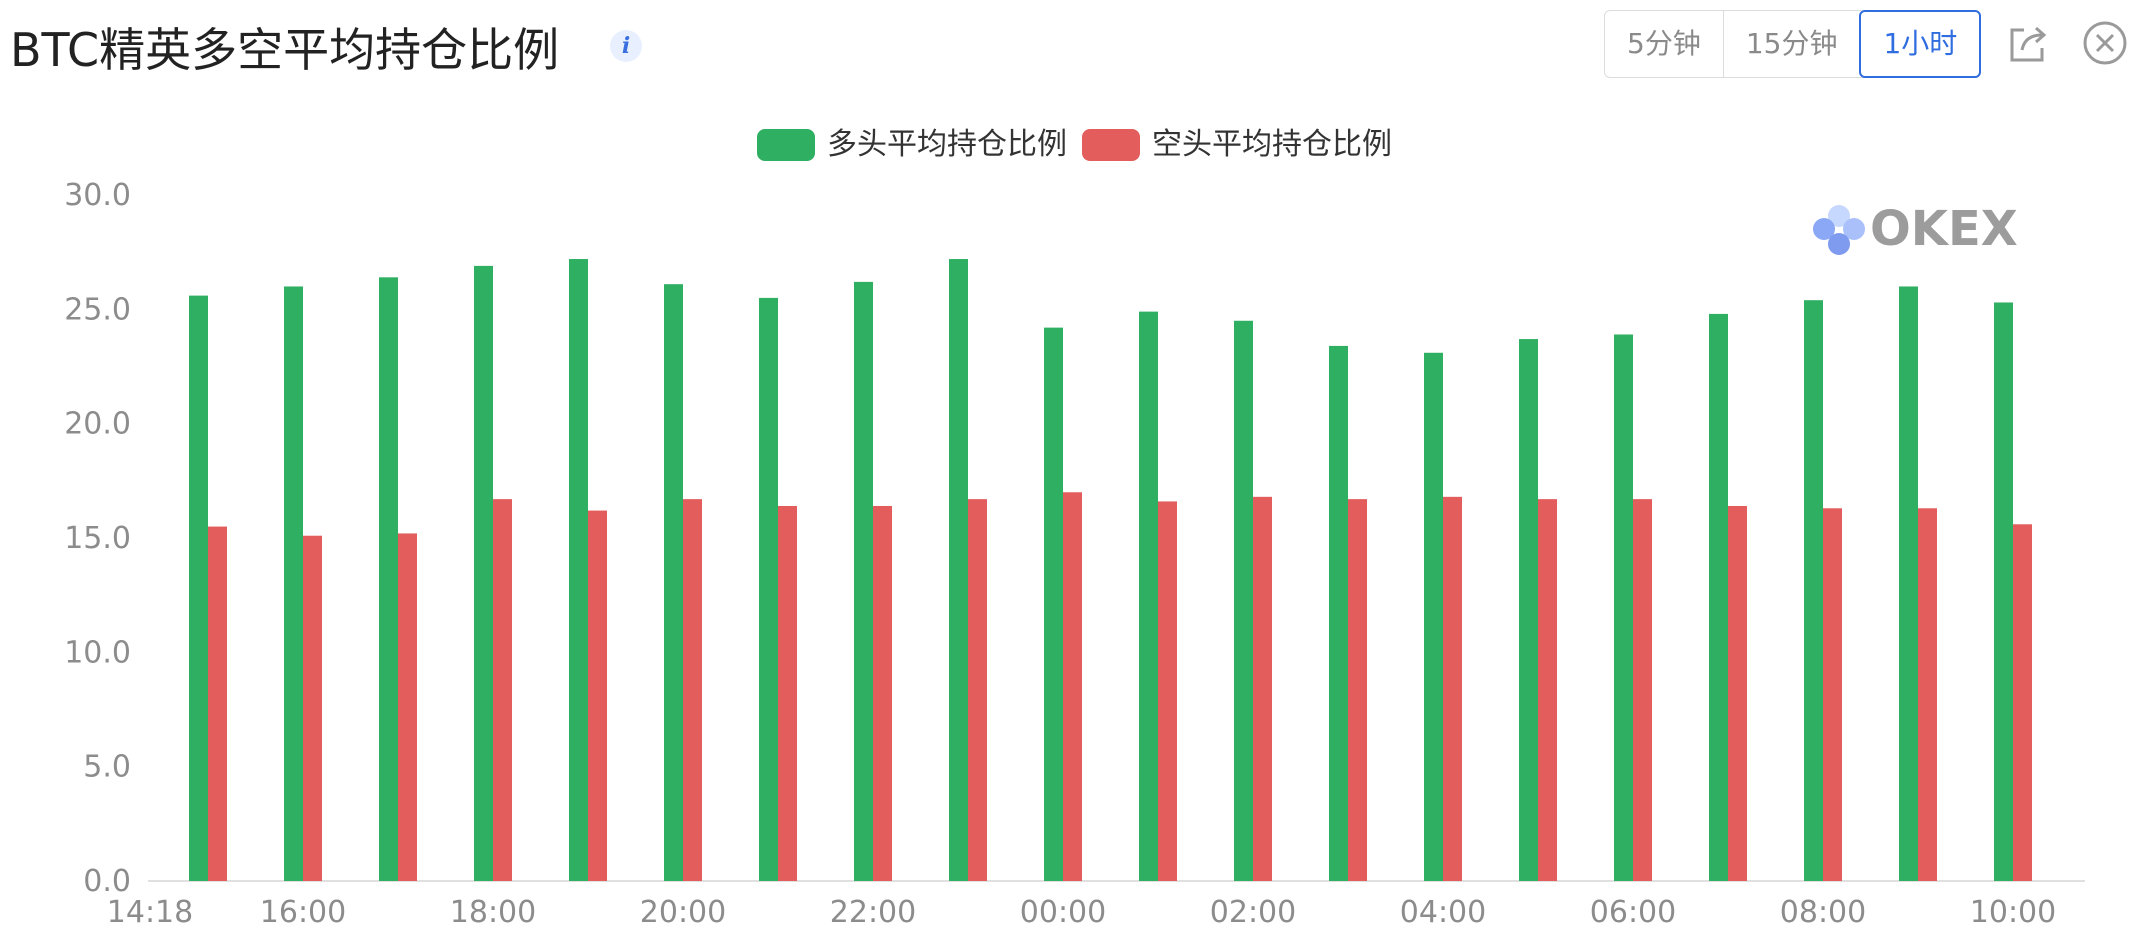 The image size is (2148, 946). I want to click on x-tick-label: 04:00, so click(1443, 912).